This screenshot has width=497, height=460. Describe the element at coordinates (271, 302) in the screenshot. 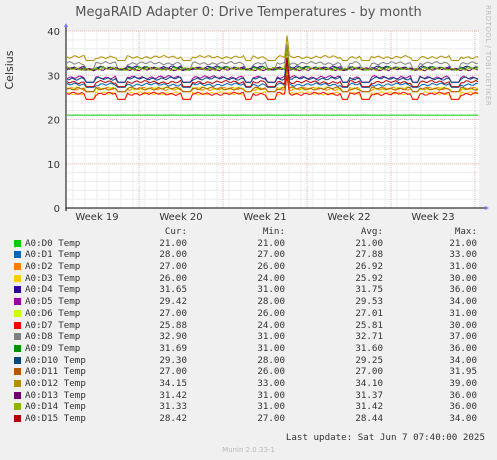

I see `legend-min: 28.00` at that location.